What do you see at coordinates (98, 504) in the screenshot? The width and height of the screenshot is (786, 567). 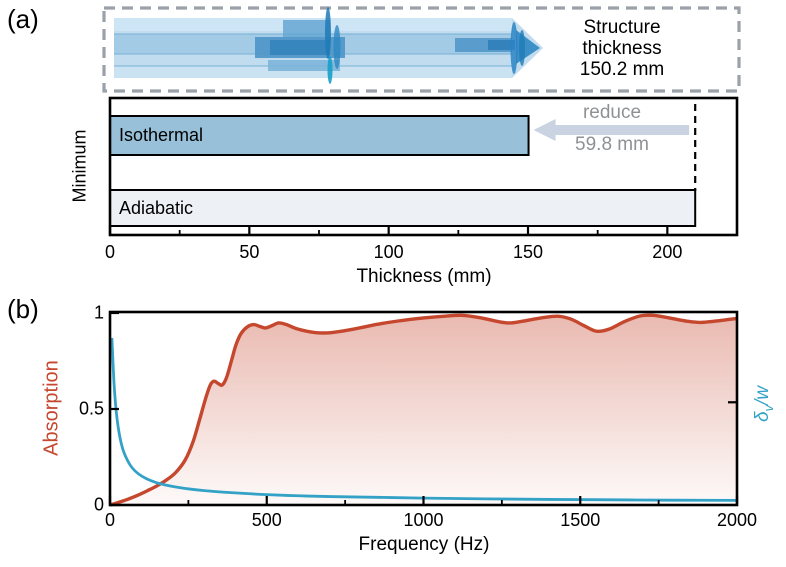 I see `panel-b-ytick-0: 0` at bounding box center [98, 504].